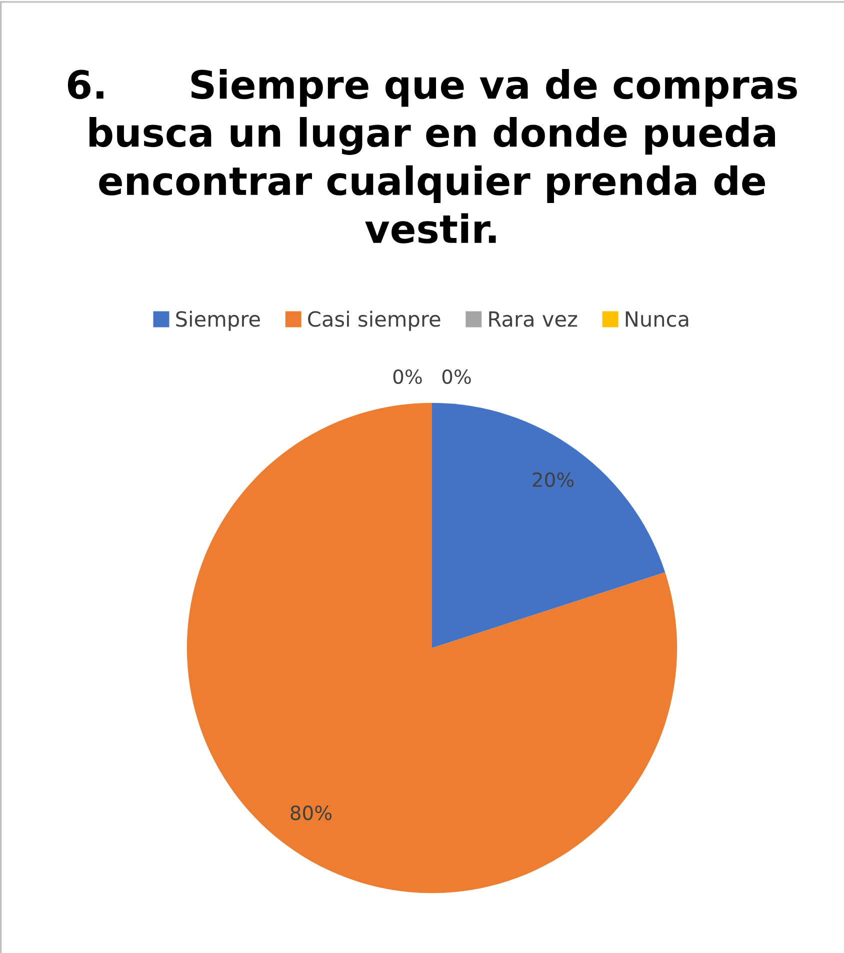  Describe the element at coordinates (533, 319) in the screenshot. I see `legend-label: Rara vez` at that location.